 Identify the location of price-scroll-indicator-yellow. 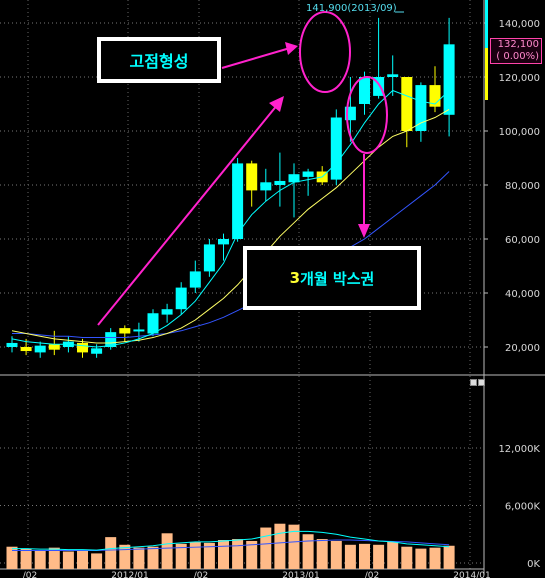
(486, 74).